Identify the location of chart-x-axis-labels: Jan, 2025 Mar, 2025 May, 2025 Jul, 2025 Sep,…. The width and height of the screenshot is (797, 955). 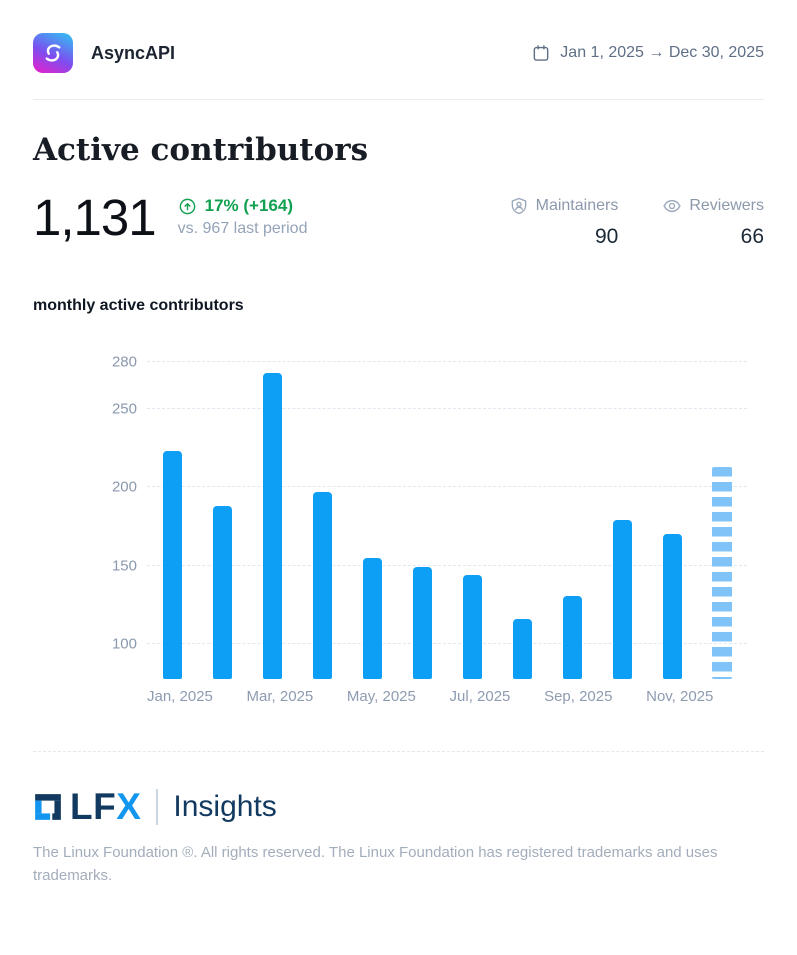
(447, 696).